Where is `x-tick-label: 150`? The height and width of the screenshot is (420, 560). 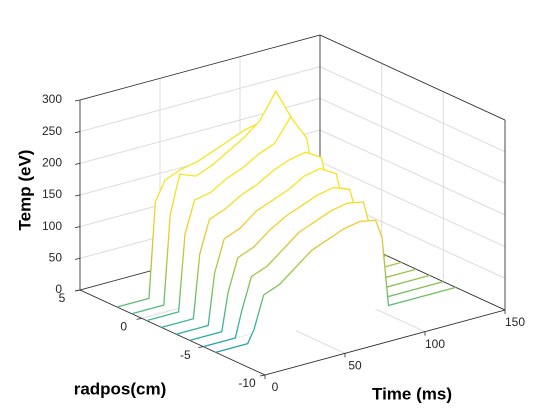 x-tick-label: 150 is located at coordinates (515, 322).